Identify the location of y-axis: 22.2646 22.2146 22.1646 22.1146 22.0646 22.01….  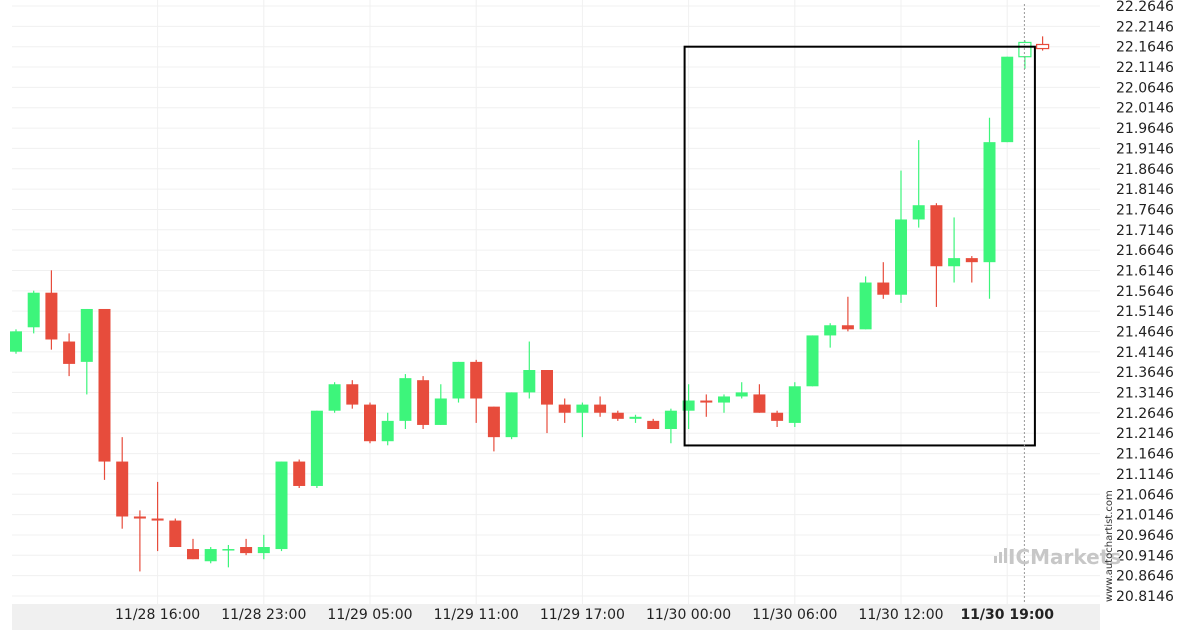
(1145, 302).